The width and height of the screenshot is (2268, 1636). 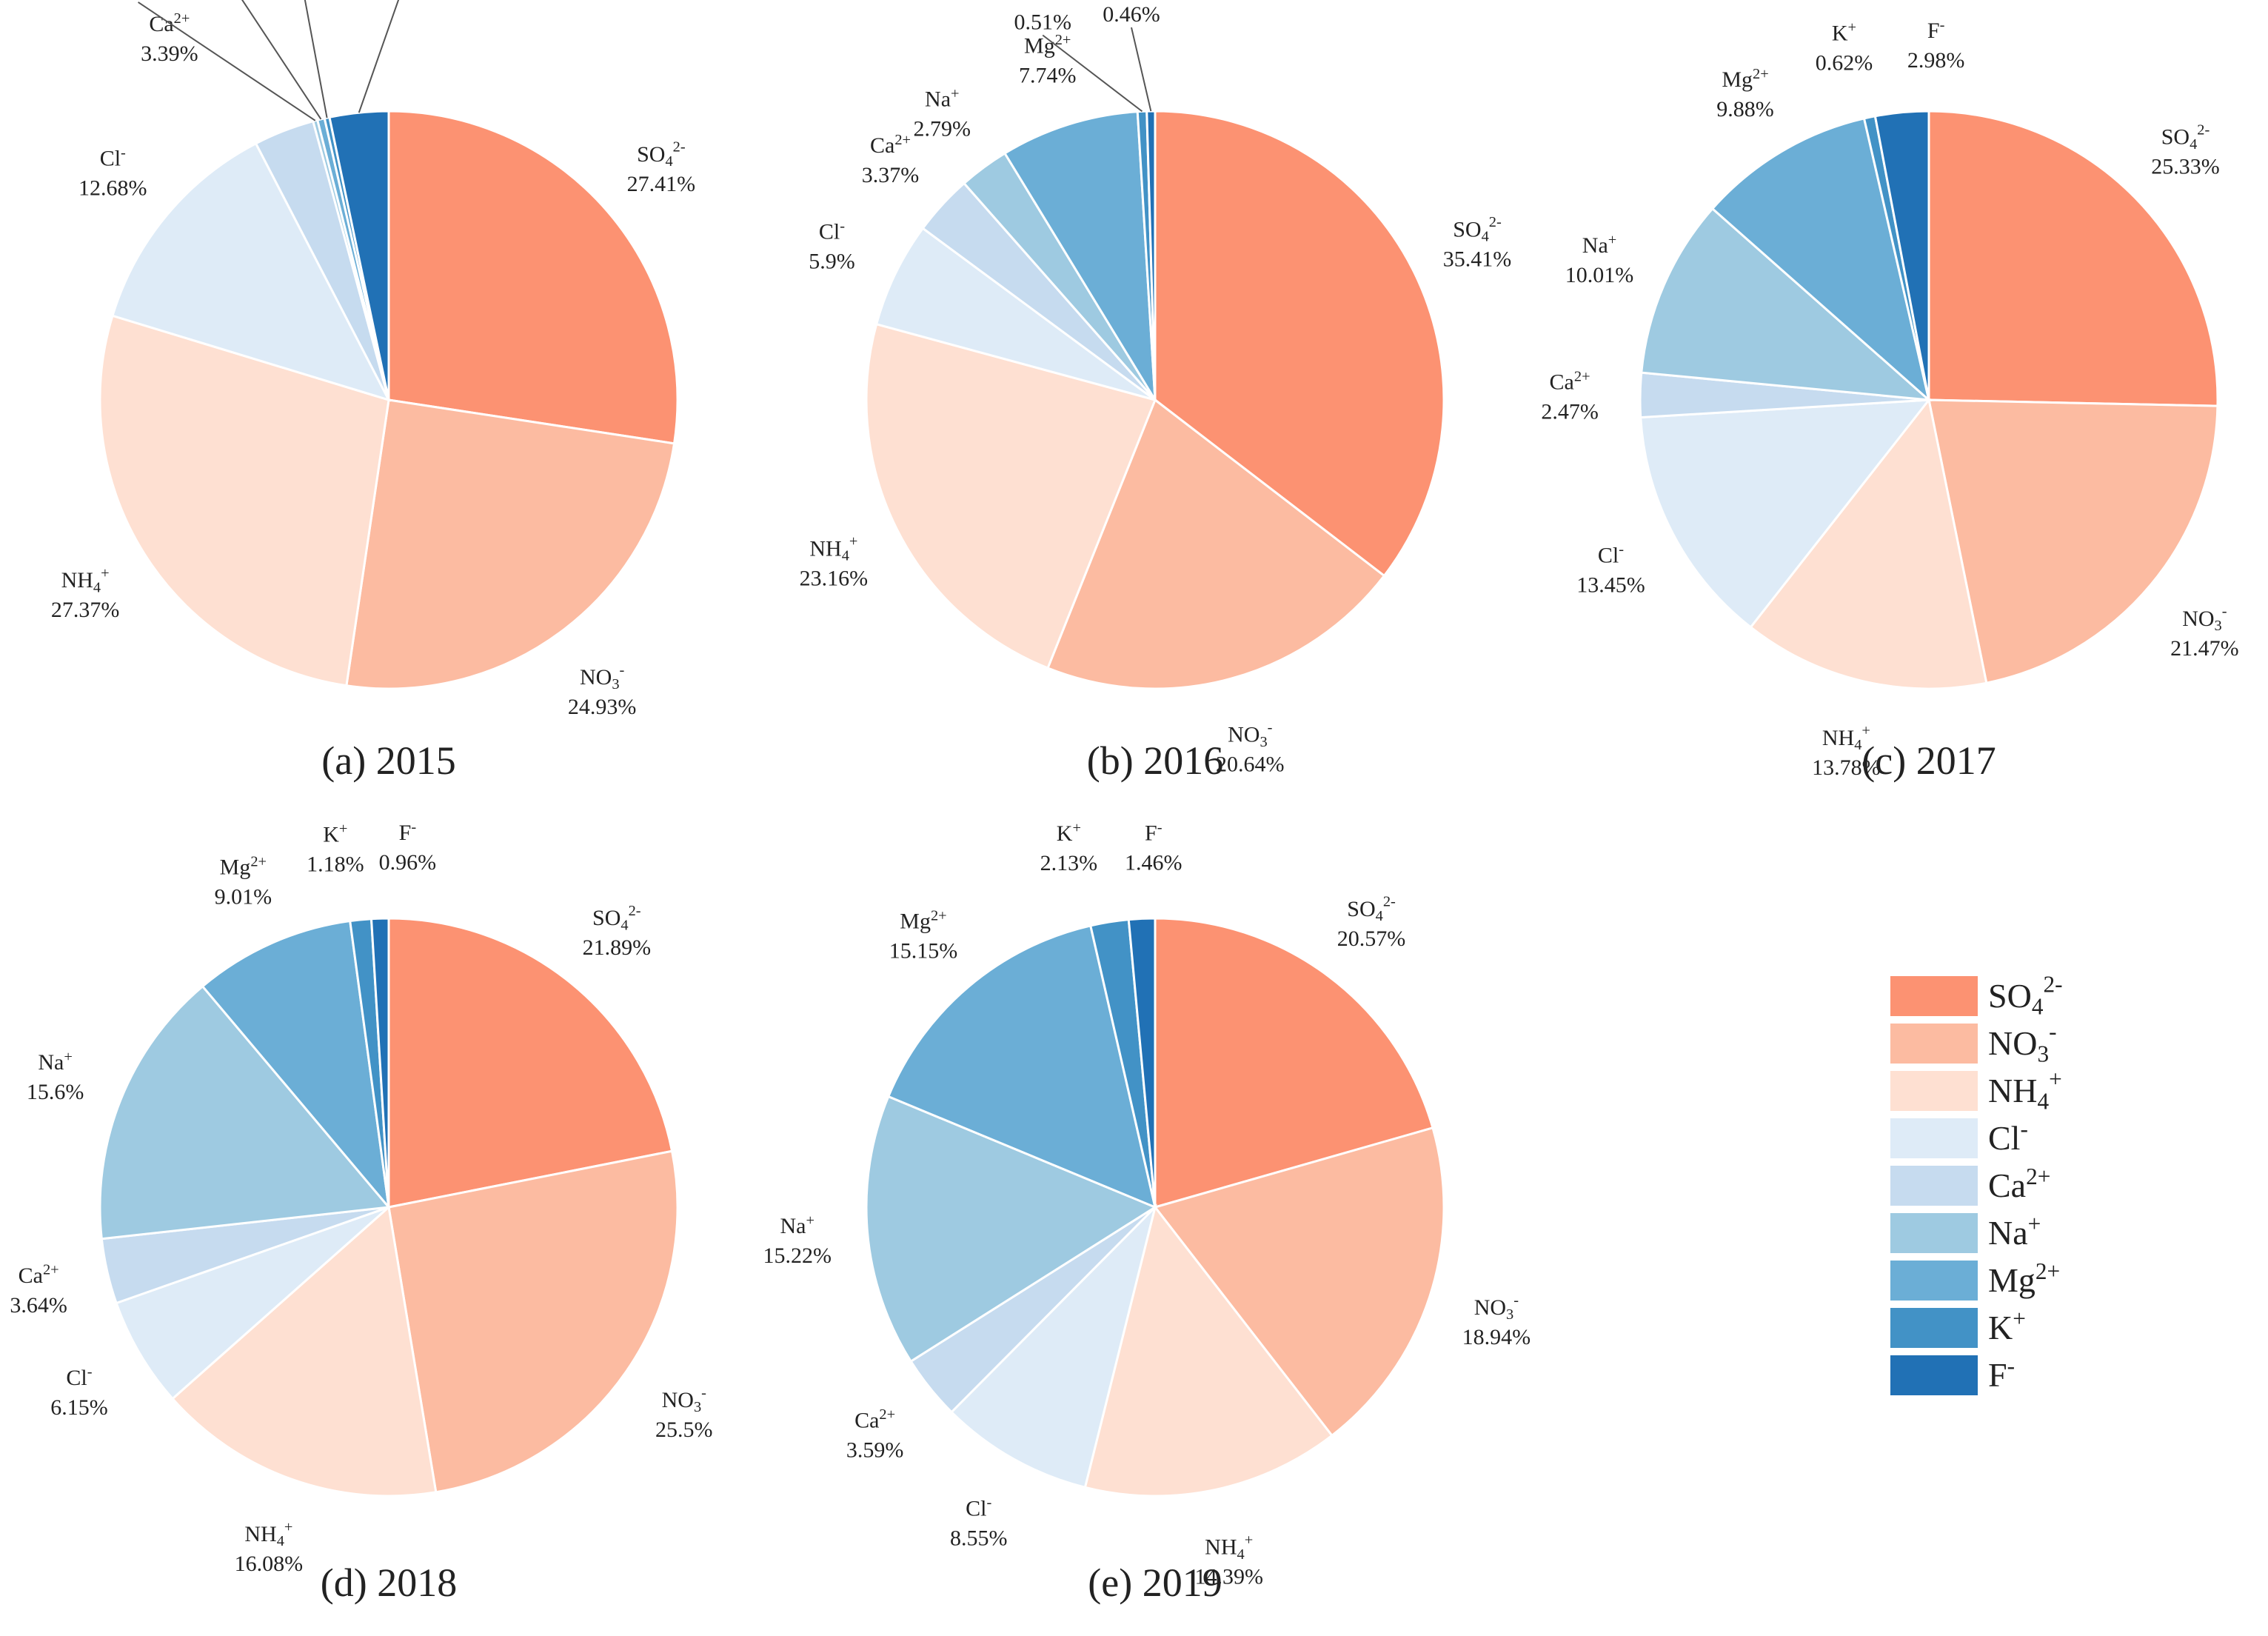 What do you see at coordinates (1976, 1090) in the screenshot?
I see `legend-item-nh4: NH4+` at bounding box center [1976, 1090].